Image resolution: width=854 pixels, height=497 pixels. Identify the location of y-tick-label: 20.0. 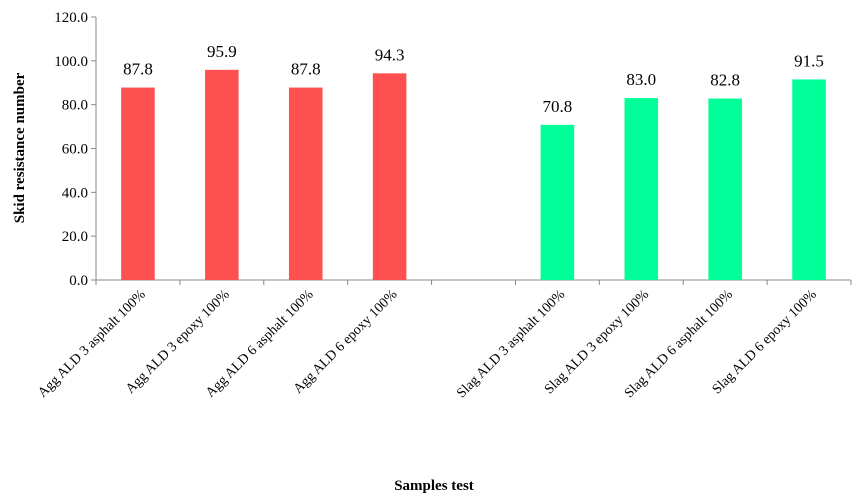
(75, 237).